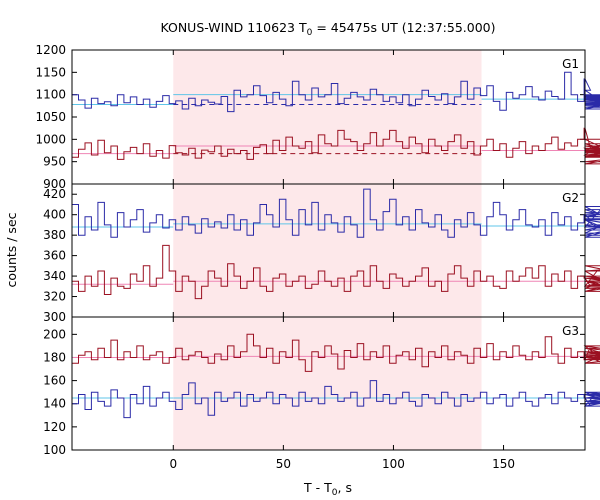 The image size is (600, 500). Describe the element at coordinates (570, 64) in the screenshot. I see `panel-label: G1` at that location.